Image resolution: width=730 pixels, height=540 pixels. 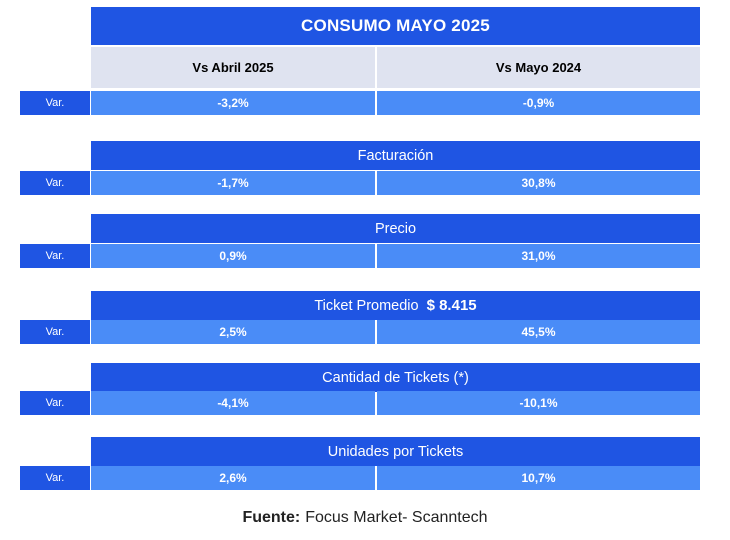 What do you see at coordinates (233, 332) in the screenshot?
I see `ticket-vs-abril-value: 2,5%` at bounding box center [233, 332].